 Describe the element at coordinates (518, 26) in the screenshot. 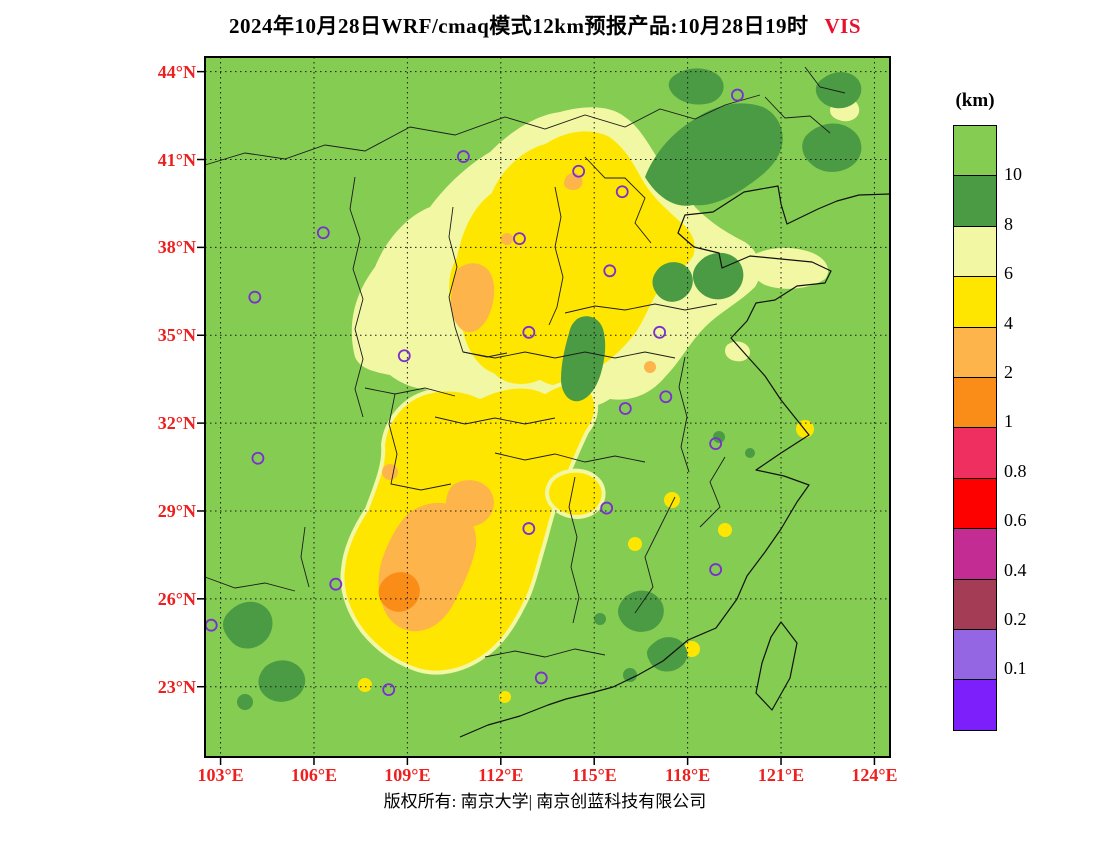

I see `title-text: 2024年10月28日WRF/cmaq模式12km预报产品:10月28日19时` at that location.